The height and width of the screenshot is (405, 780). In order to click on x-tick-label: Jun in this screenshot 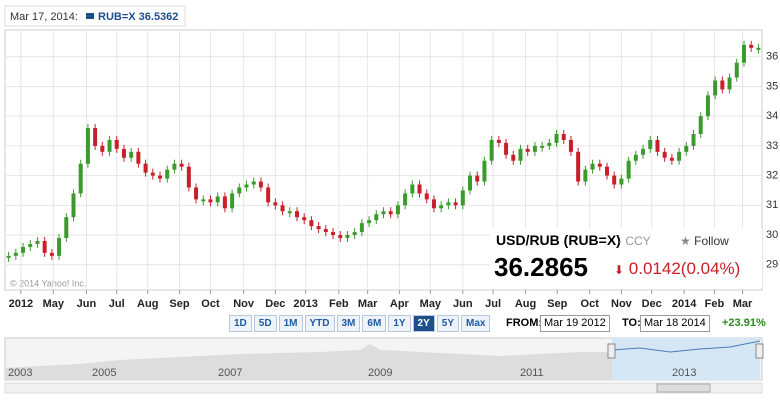, I will do `click(87, 304)`.